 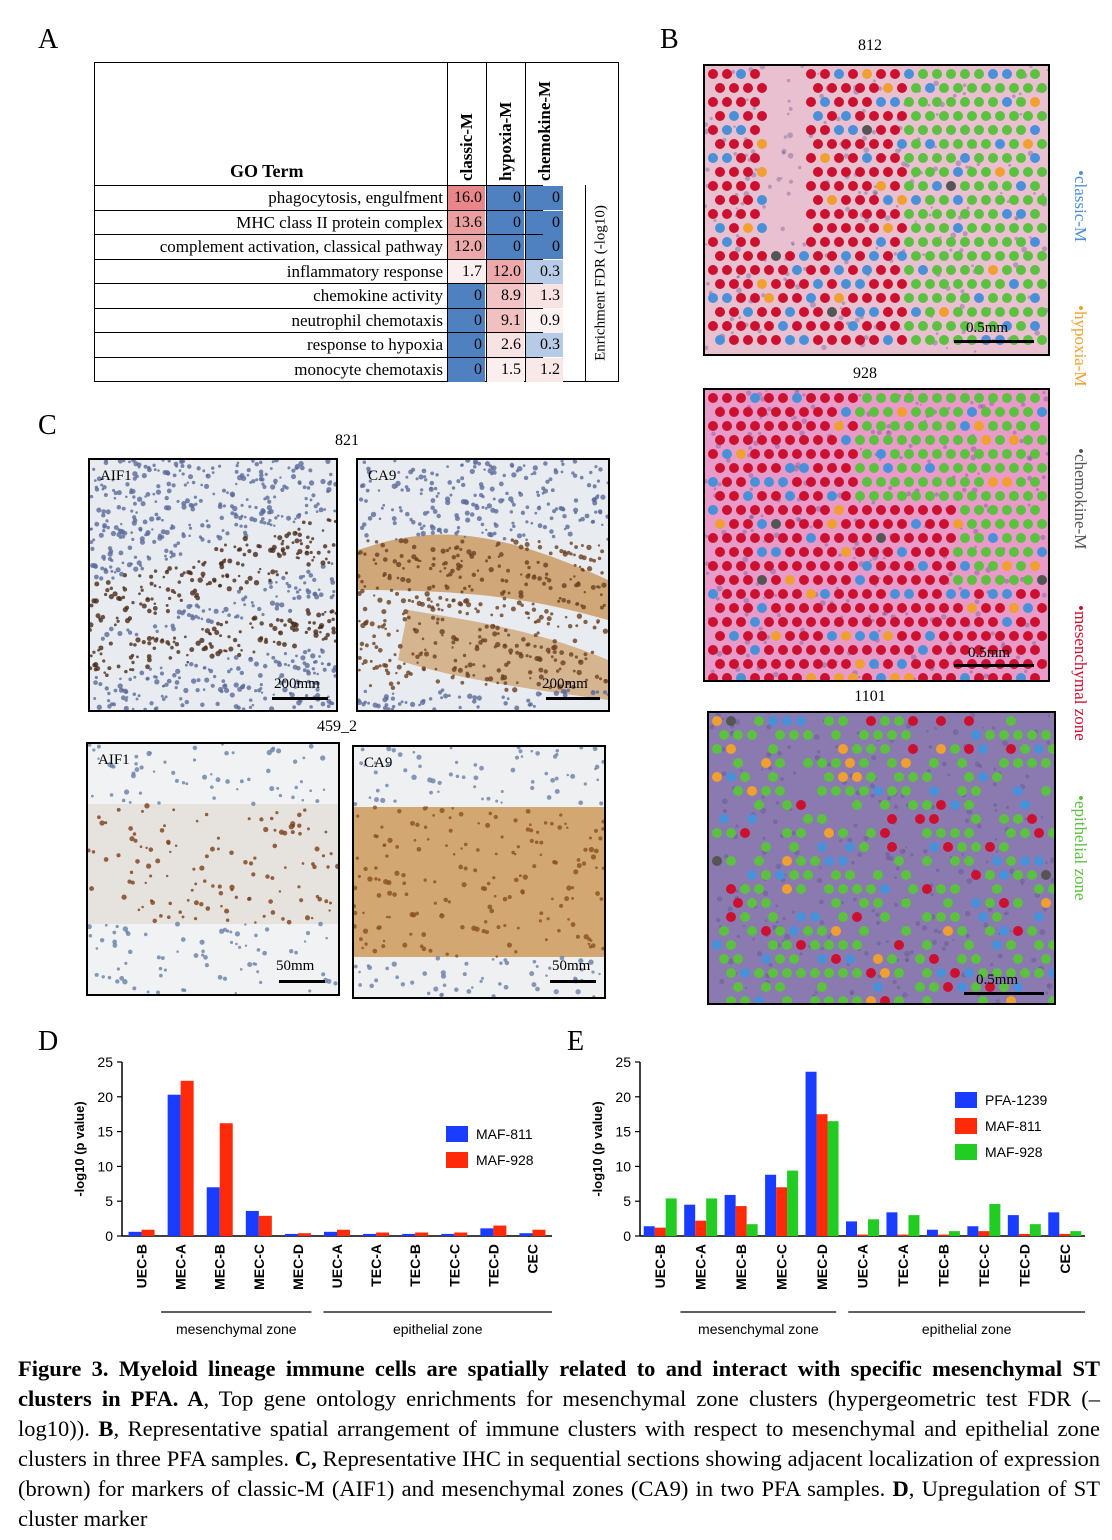 What do you see at coordinates (483, 585) in the screenshot?
I see `ihc-821-ca9: CA9` at bounding box center [483, 585].